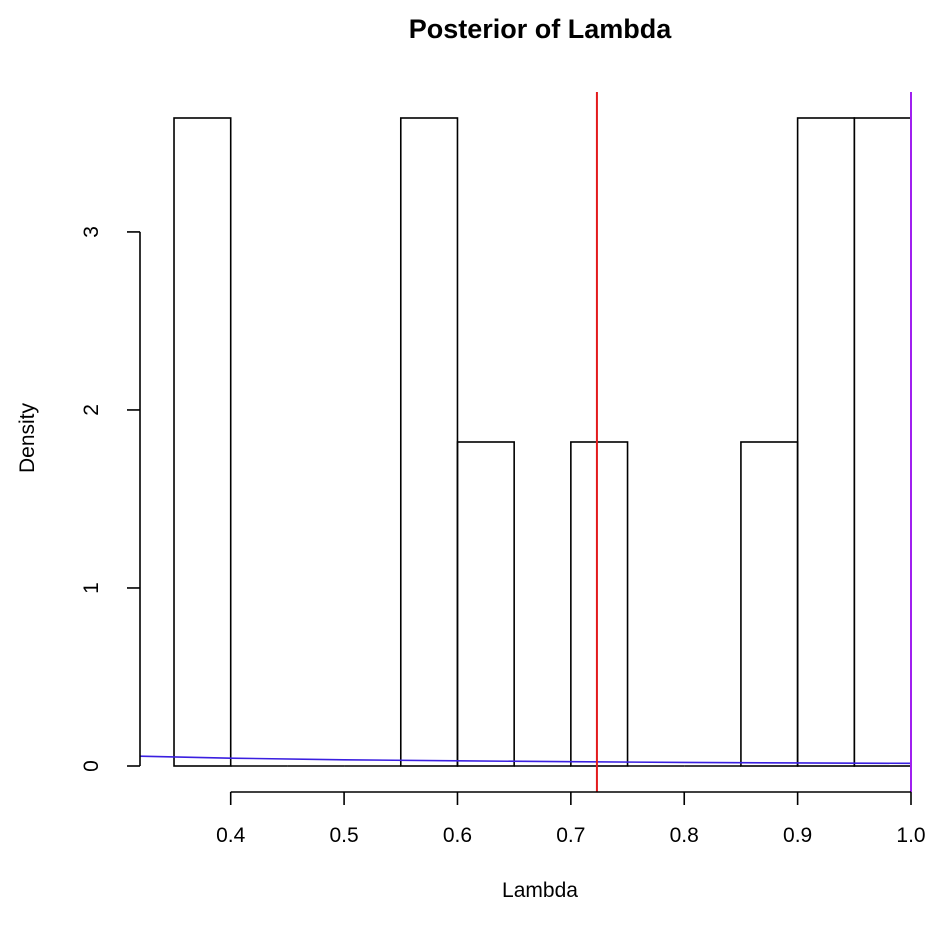 The height and width of the screenshot is (930, 935). I want to click on y-tick-label: 0, so click(91, 766).